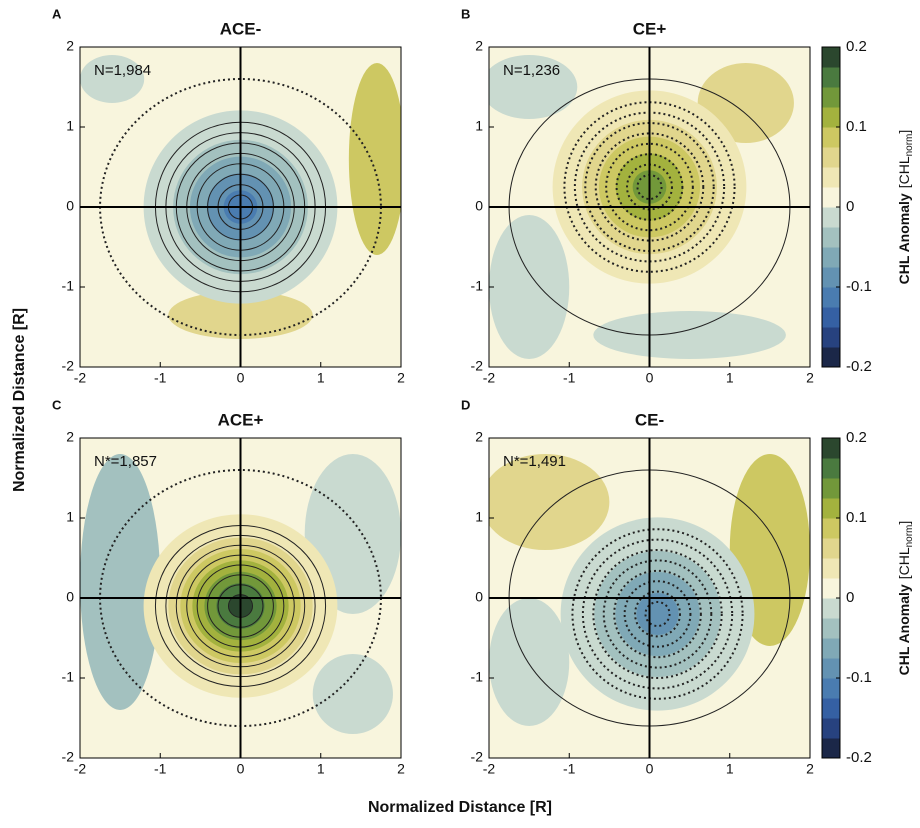 This screenshot has height=828, width=920. Describe the element at coordinates (57, 404) in the screenshot. I see `panel-label: C` at that location.